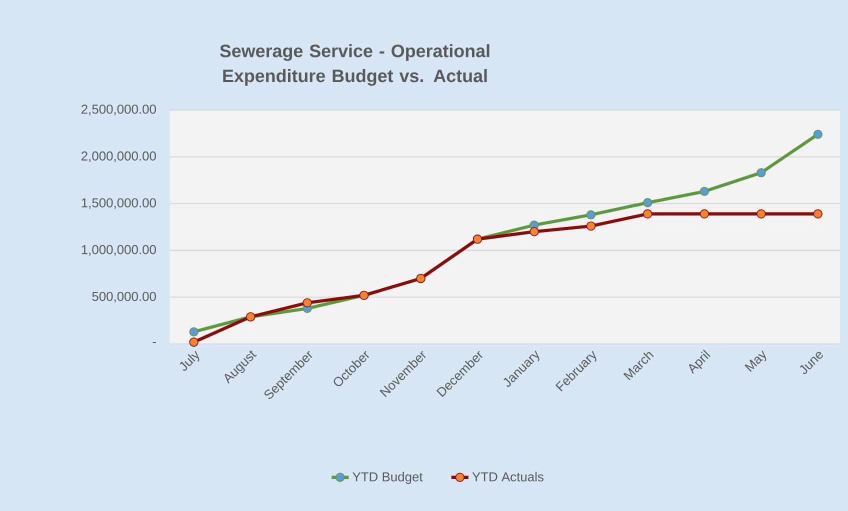 Image resolution: width=848 pixels, height=511 pixels. What do you see at coordinates (124, 297) in the screenshot?
I see `y-tick-label: 500,000.00` at bounding box center [124, 297].